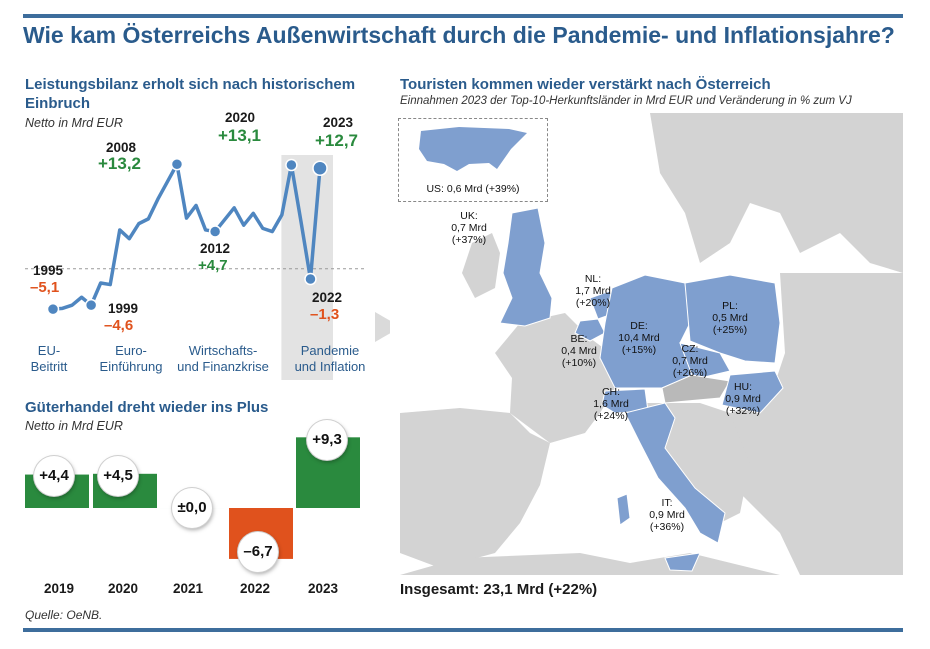 The height and width of the screenshot is (649, 930). Describe the element at coordinates (147, 407) in the screenshot. I see `goods-trade-title: Güterhandel dreht wieder ins Plus` at that location.